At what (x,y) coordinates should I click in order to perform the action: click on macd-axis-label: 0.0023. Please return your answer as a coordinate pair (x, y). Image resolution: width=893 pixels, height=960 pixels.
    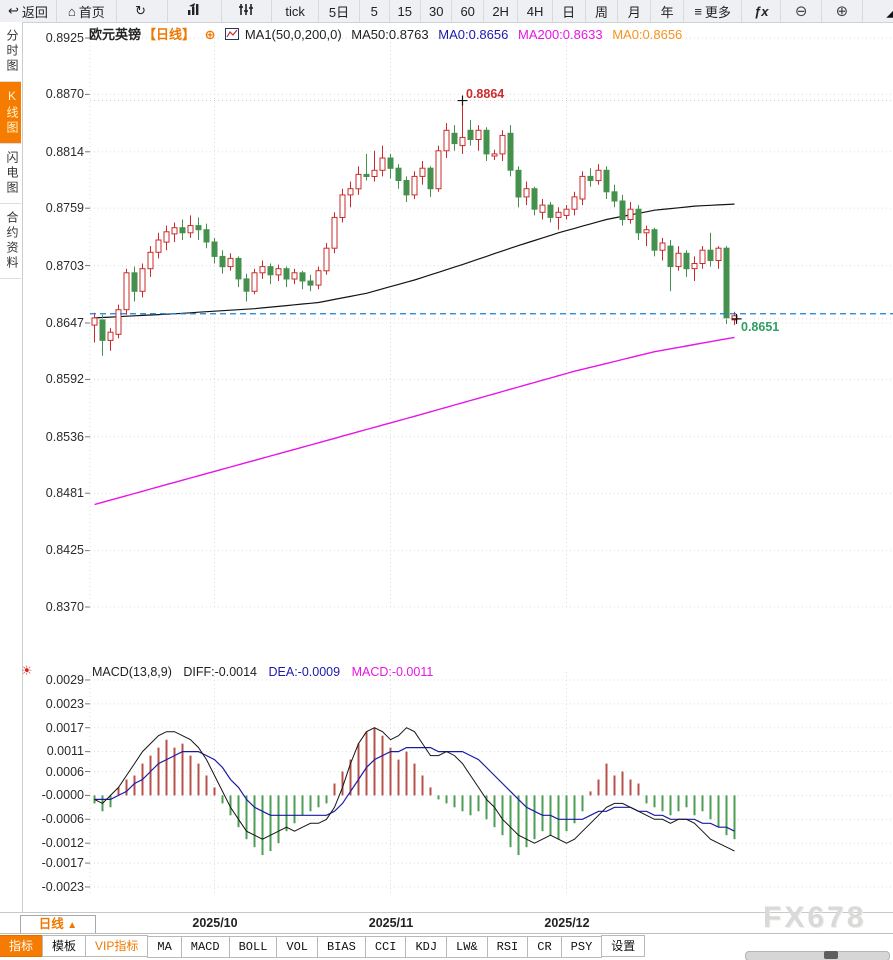
    Looking at the image, I should click on (64, 704).